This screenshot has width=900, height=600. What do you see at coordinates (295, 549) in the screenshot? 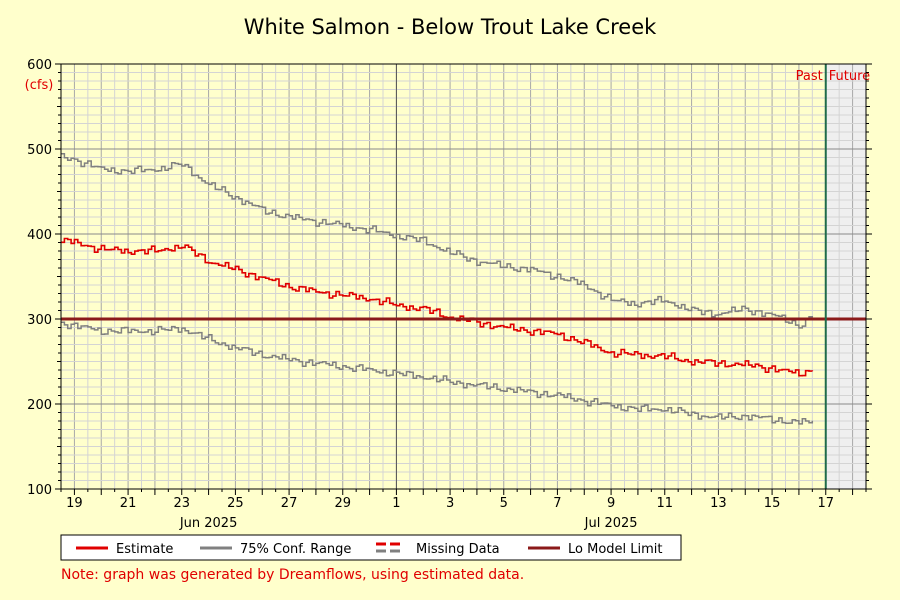
I see `legend-label: 75% Conf. Range` at bounding box center [295, 549].